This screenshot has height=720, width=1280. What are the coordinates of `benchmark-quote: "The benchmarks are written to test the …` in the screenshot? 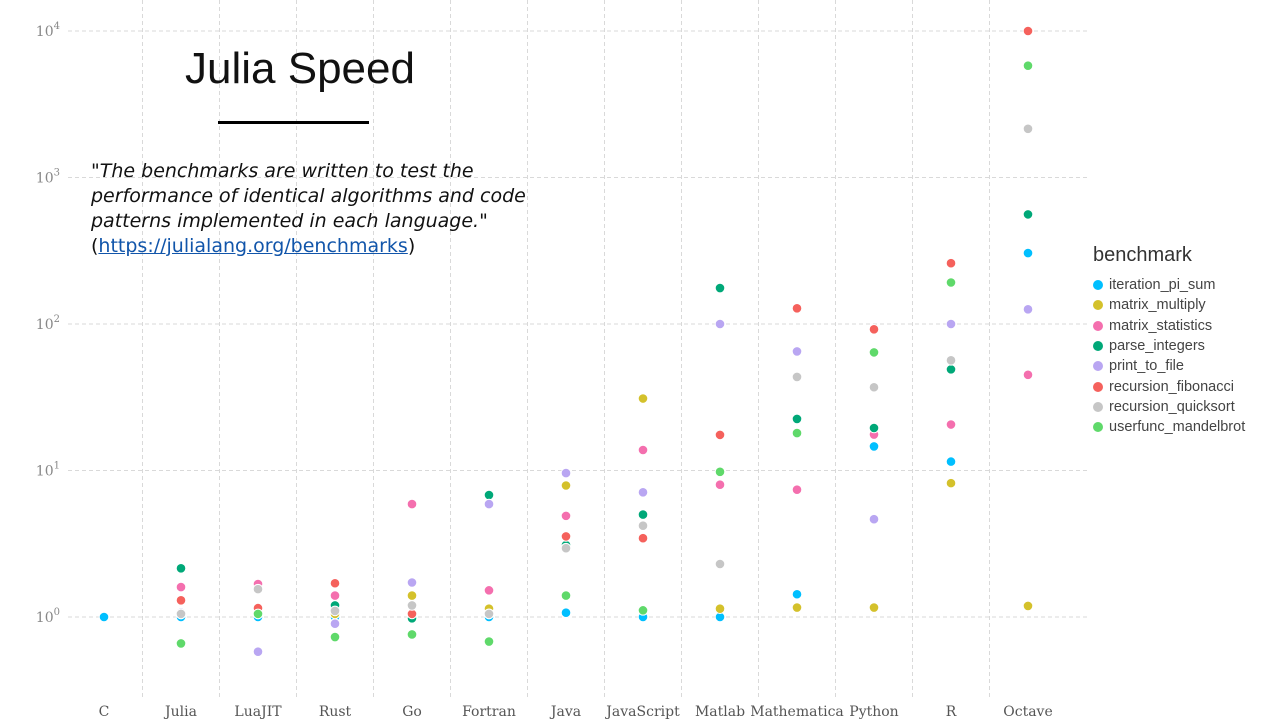 It's located at (321, 209).